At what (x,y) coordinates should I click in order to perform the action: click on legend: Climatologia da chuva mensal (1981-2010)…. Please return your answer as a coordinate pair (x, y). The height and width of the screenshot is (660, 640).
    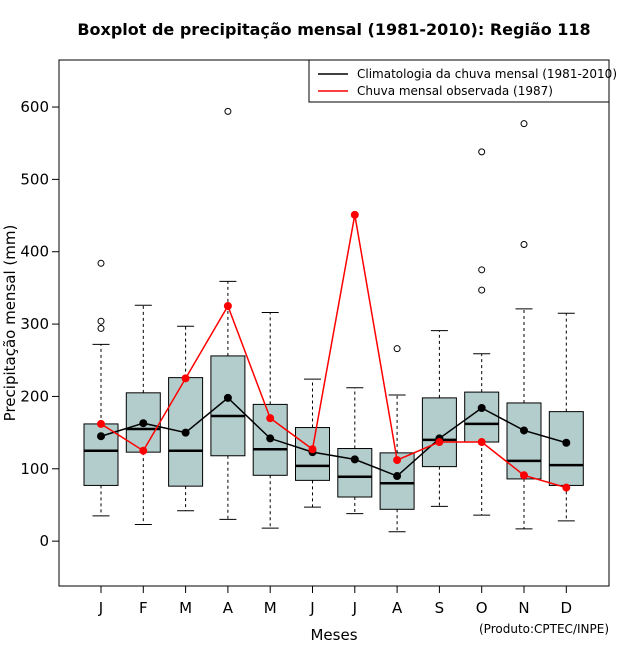
    Looking at the image, I should click on (462, 81).